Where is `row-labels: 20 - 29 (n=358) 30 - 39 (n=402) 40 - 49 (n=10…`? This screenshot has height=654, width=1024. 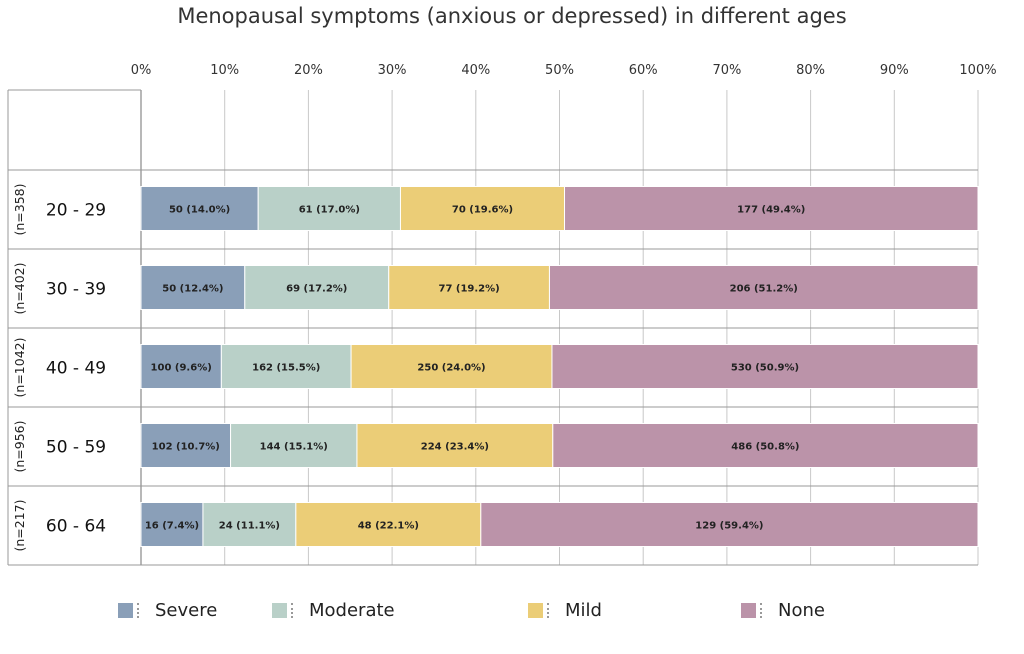 row-labels: 20 - 29 (n=358) 30 - 39 (n=402) 40 - 49 (n=10… is located at coordinates (59, 367).